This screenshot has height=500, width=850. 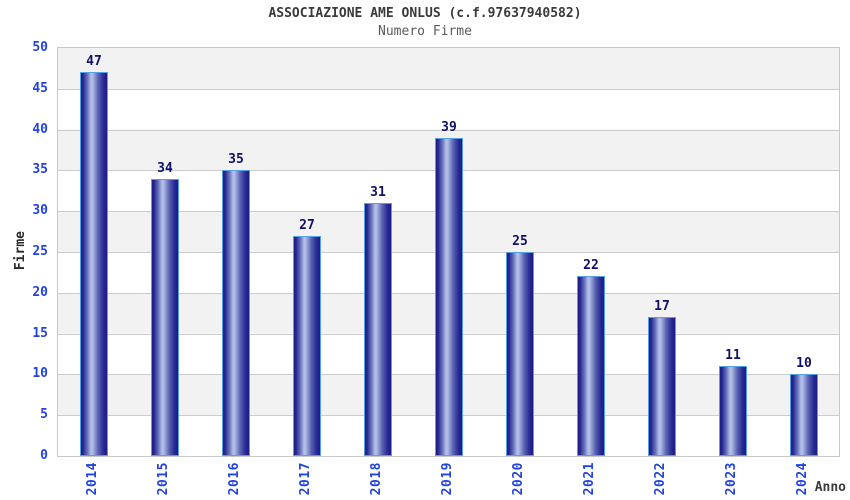 What do you see at coordinates (44, 455) in the screenshot?
I see `y-tick-label: 0` at bounding box center [44, 455].